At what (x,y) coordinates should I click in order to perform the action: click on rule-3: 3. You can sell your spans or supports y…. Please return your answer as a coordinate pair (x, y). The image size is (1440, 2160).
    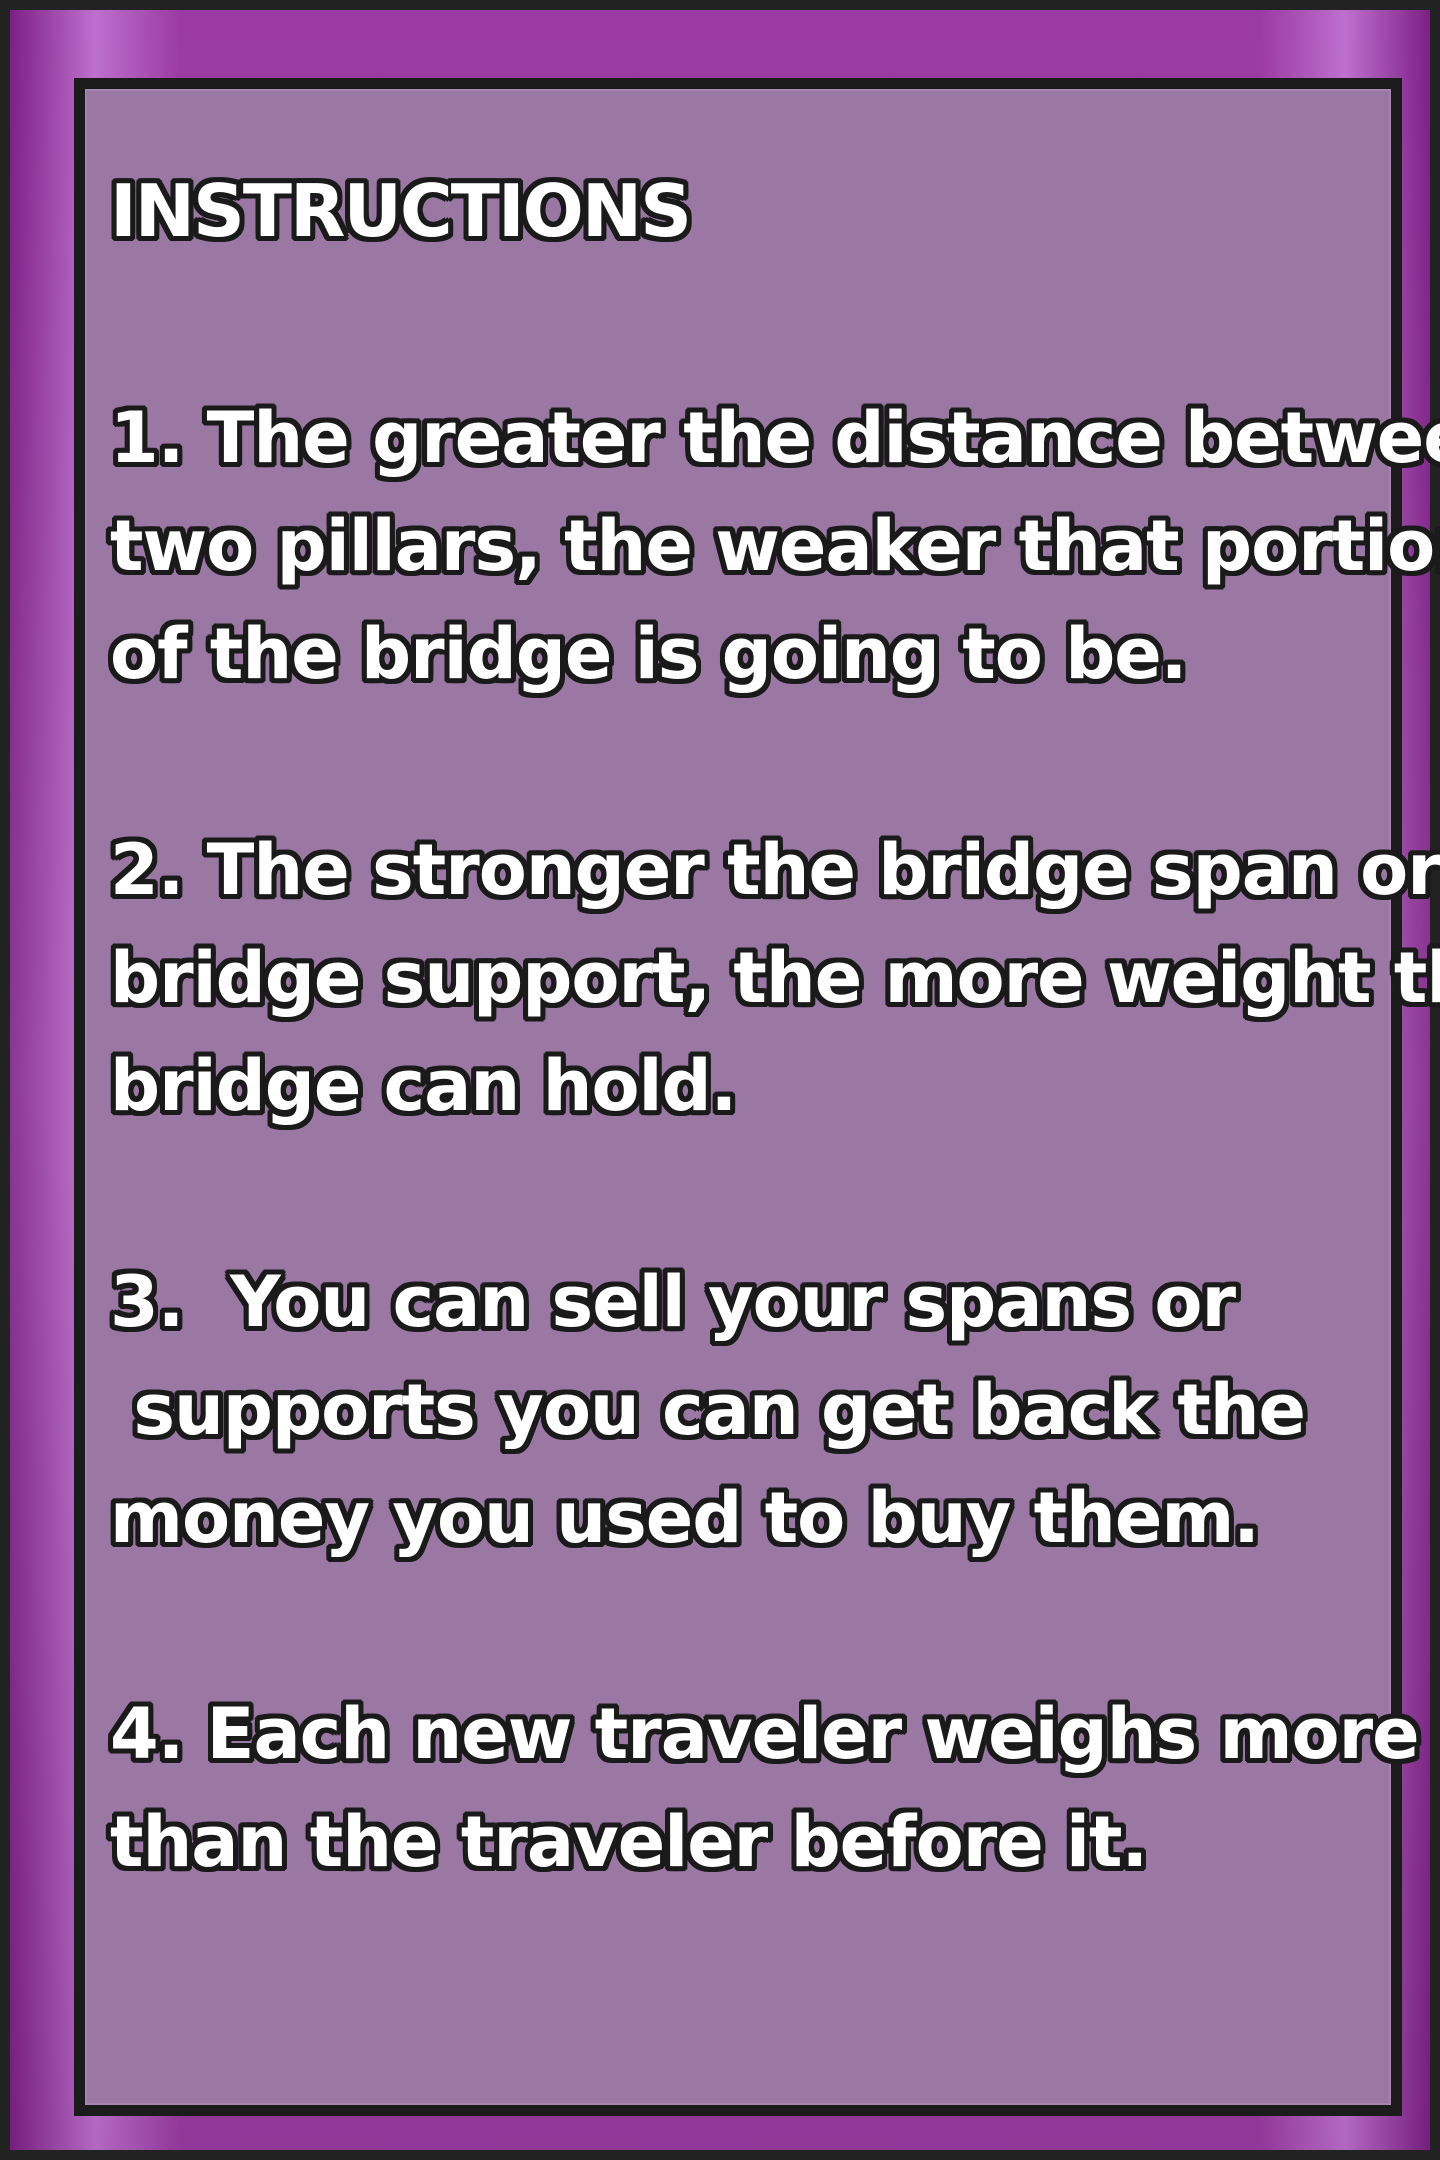
    Looking at the image, I should click on (730, 1410).